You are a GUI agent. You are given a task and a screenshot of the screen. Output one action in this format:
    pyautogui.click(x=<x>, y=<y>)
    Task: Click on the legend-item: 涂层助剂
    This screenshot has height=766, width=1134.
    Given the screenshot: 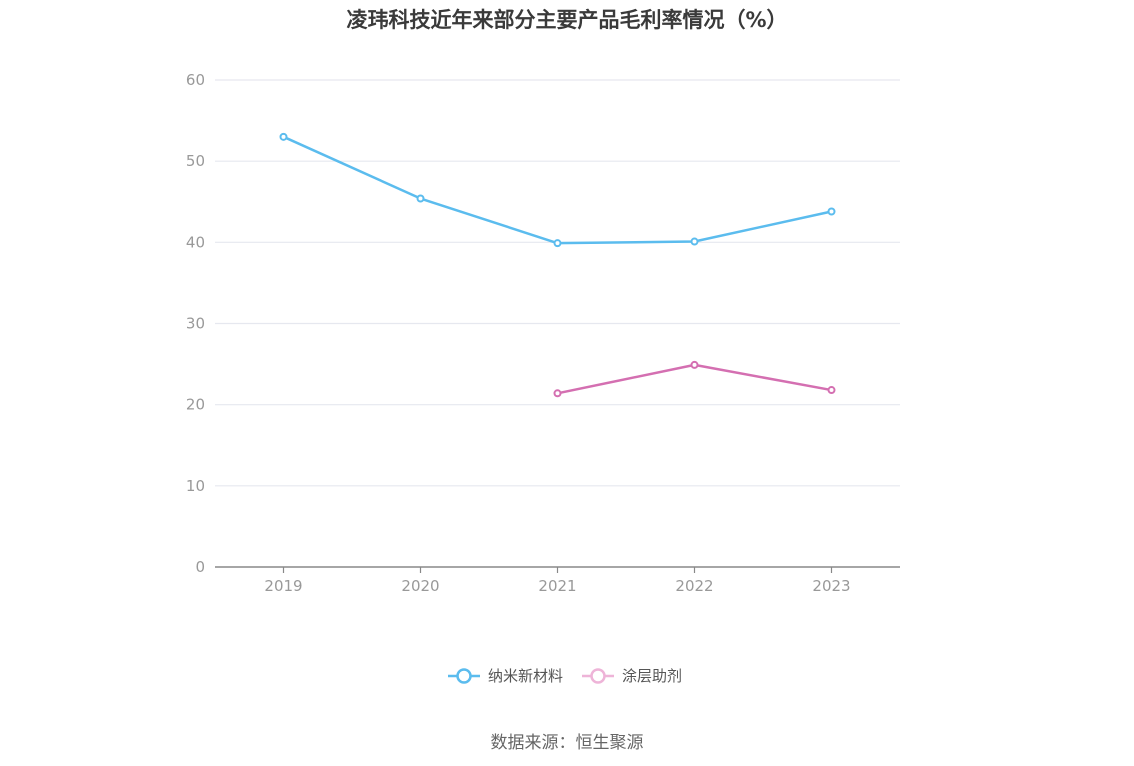 What is the action you would take?
    pyautogui.click(x=632, y=676)
    